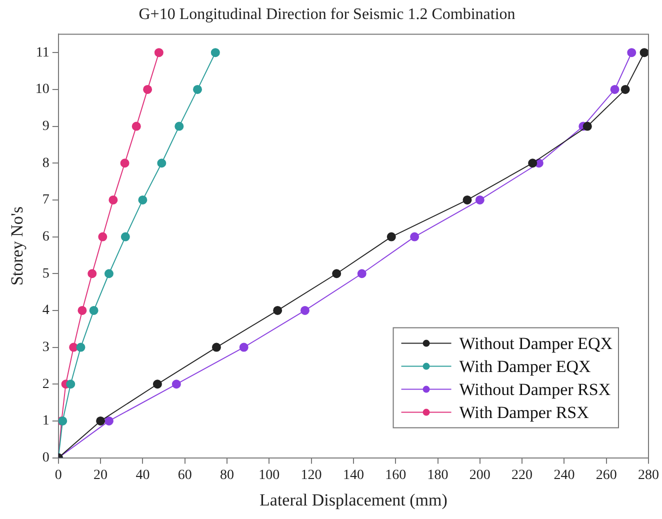 This screenshot has width=662, height=519. Describe the element at coordinates (58, 475) in the screenshot. I see `x-tick-label: 0` at that location.